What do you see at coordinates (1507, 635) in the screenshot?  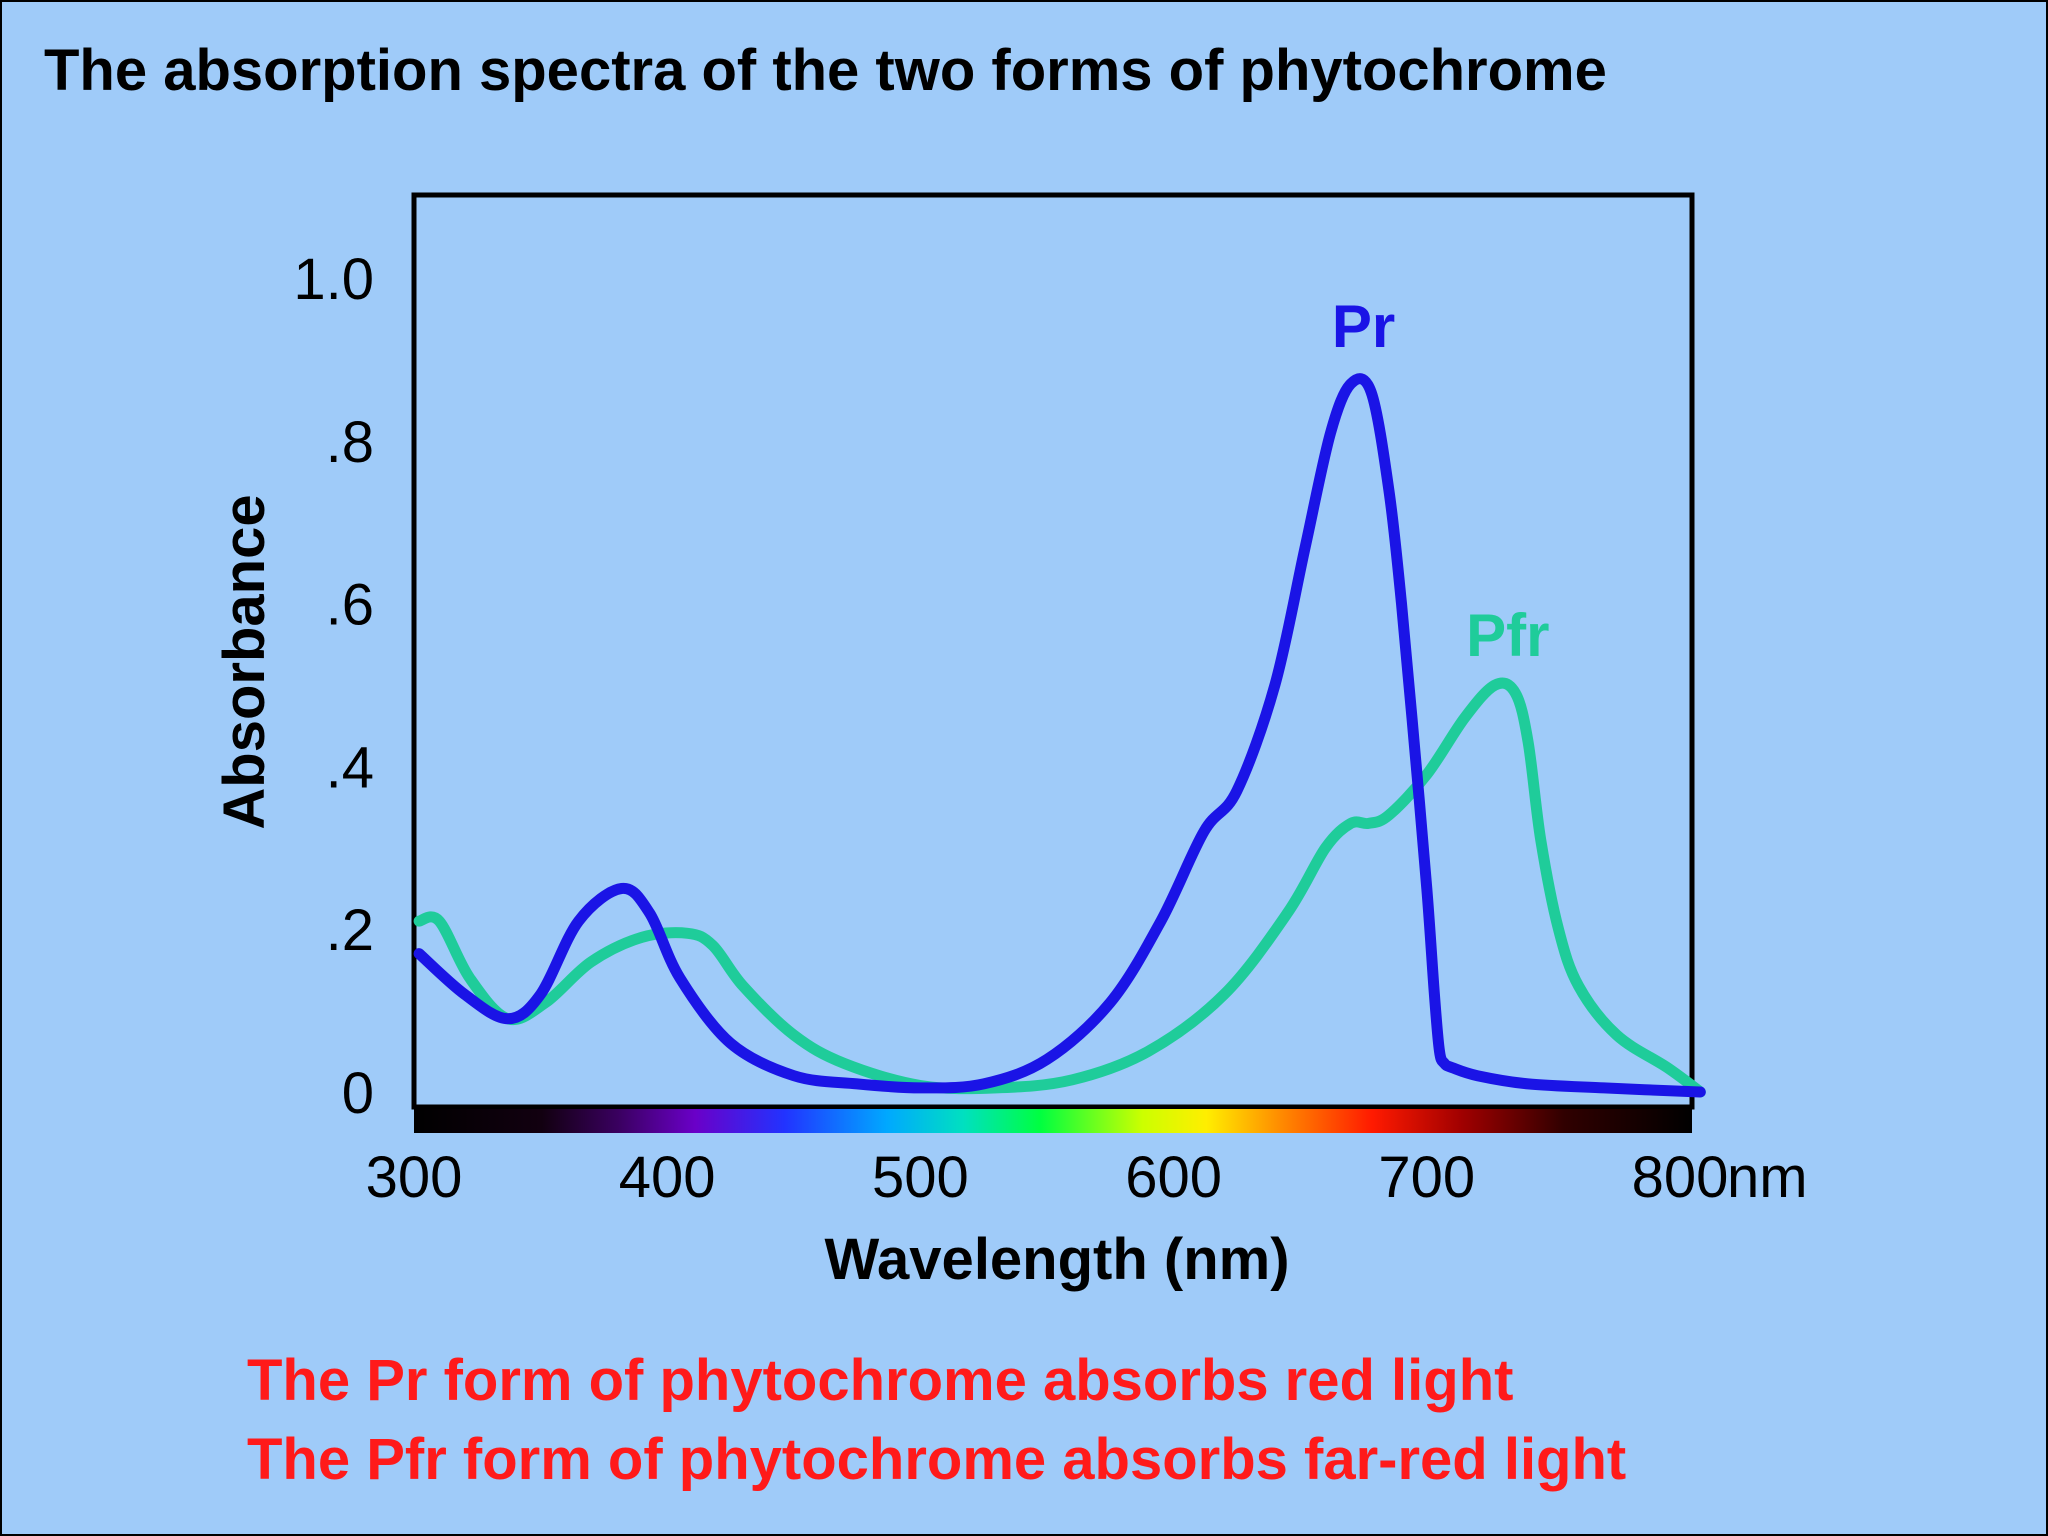 I see `series-label-pfr: Pfr` at bounding box center [1507, 635].